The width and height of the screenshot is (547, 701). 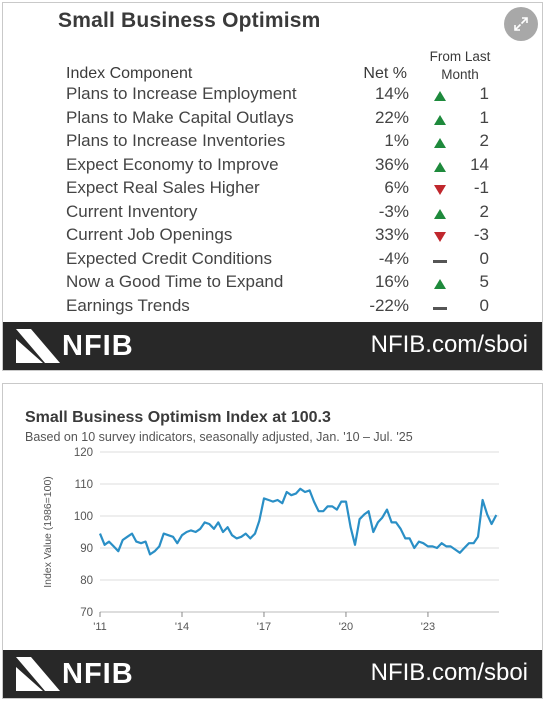 What do you see at coordinates (481, 235) in the screenshot?
I see `month-change: -3` at bounding box center [481, 235].